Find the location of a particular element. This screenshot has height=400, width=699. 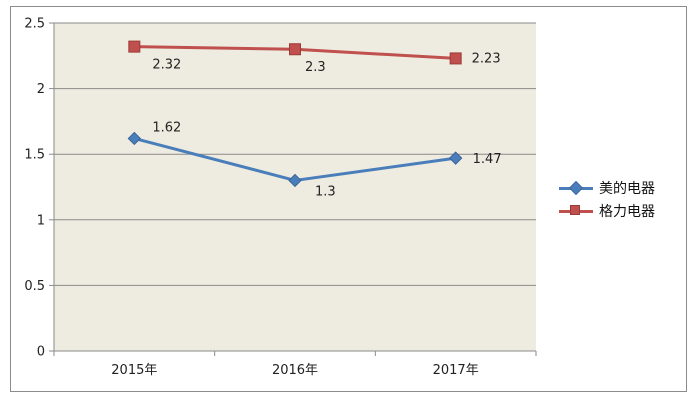

data-label: 2.32 is located at coordinates (166, 65).